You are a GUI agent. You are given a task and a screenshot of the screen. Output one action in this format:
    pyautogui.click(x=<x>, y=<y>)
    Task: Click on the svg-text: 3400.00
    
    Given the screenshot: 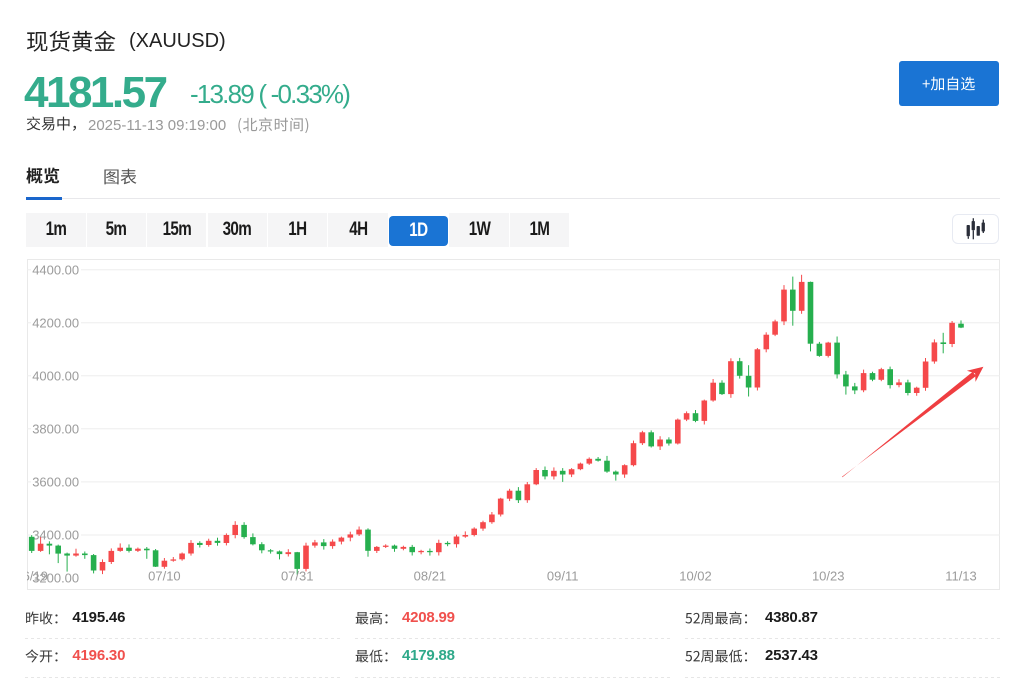 What is the action you would take?
    pyautogui.click(x=55, y=535)
    